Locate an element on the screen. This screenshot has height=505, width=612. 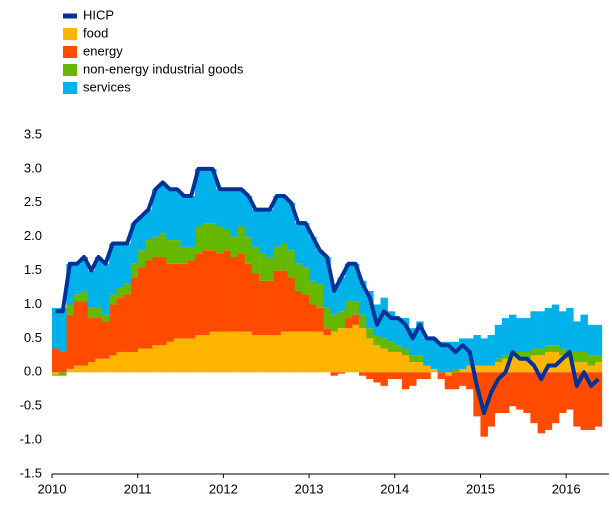
x-tick-label: 2016 is located at coordinates (566, 488).